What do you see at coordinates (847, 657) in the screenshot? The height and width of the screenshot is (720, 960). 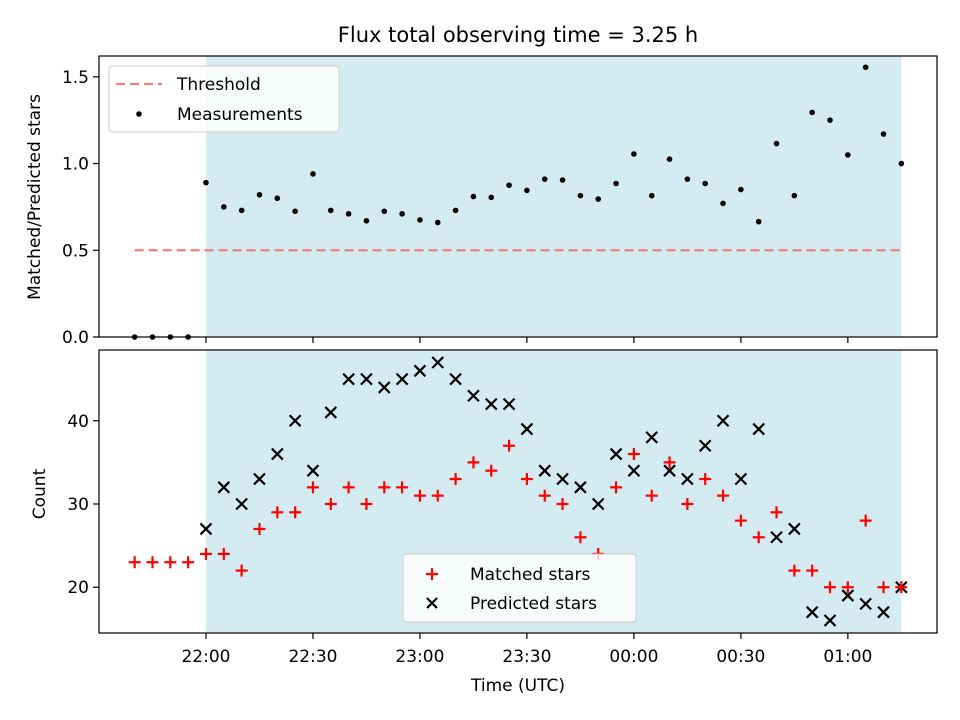 I see `x-tick-label: 01:00` at bounding box center [847, 657].